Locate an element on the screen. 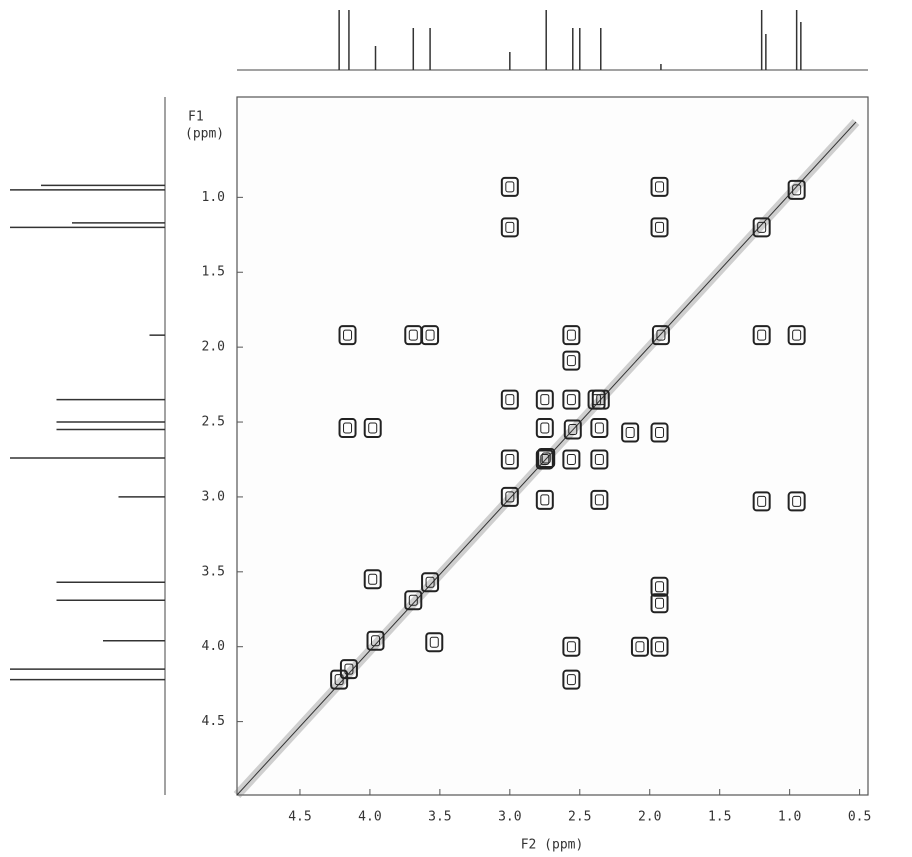 The width and height of the screenshot is (912, 857). y-tick-label: 4.0 is located at coordinates (213, 646).